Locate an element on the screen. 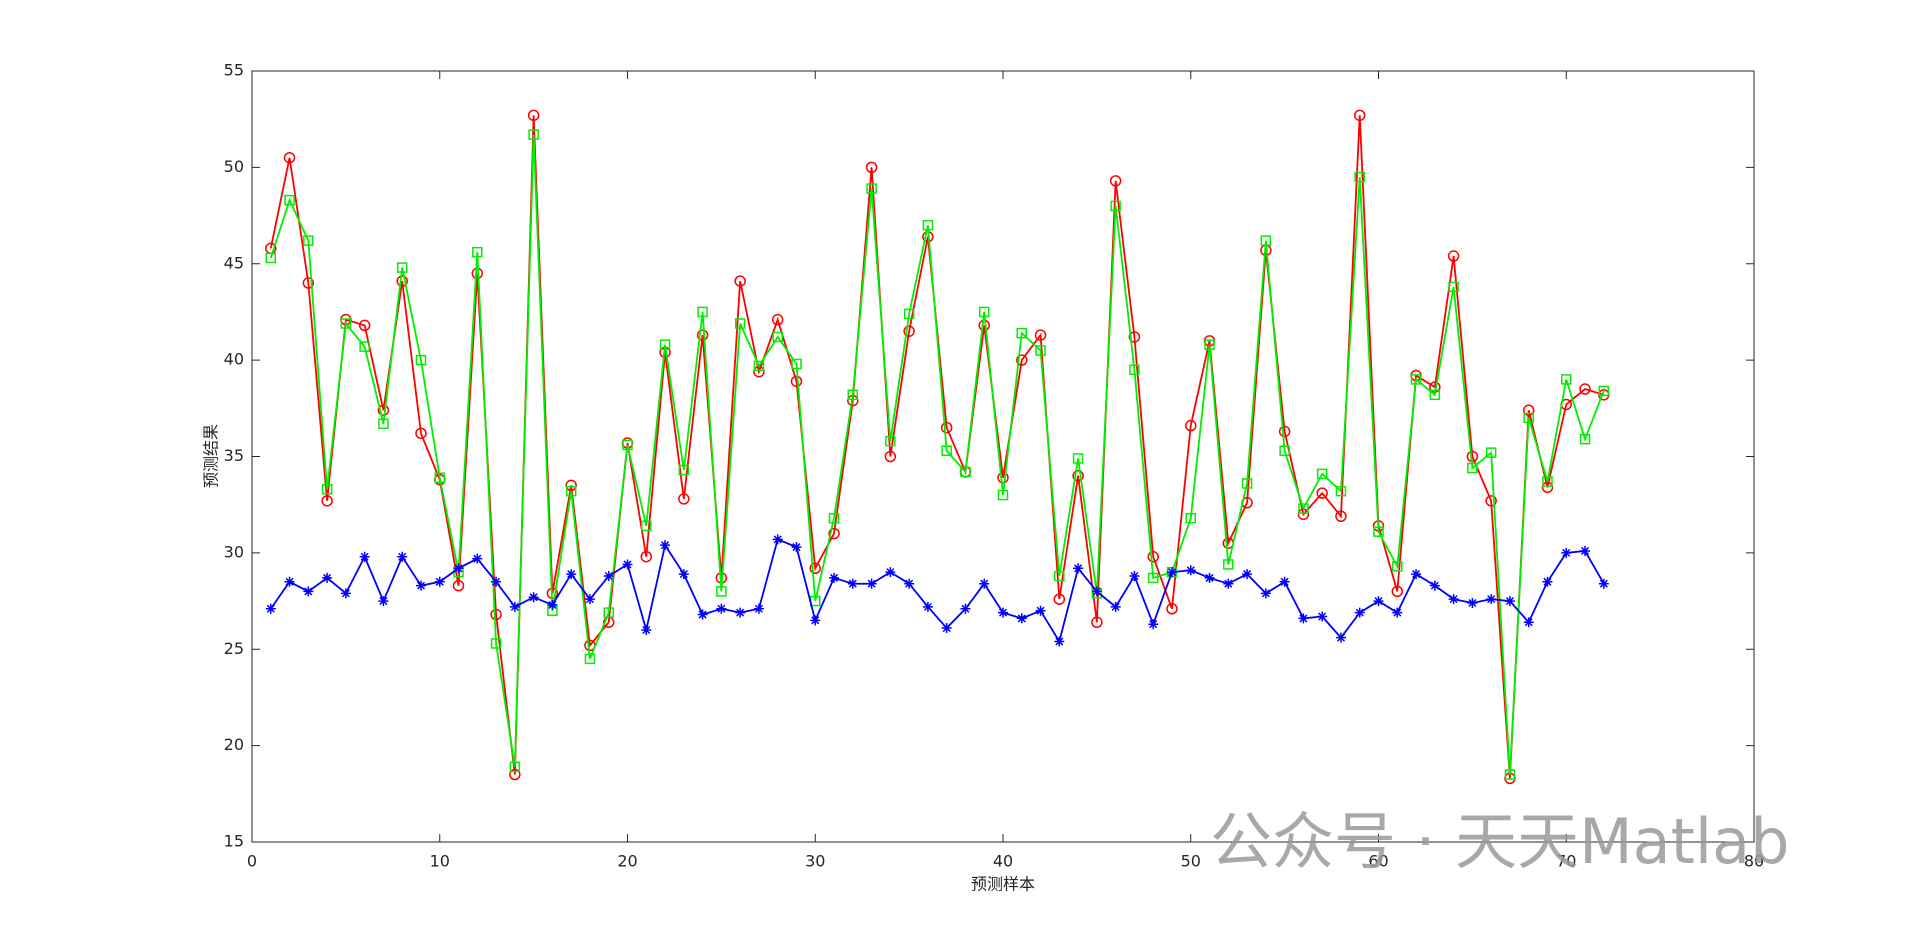 The width and height of the screenshot is (1920, 941). y-tick-label: 55 is located at coordinates (234, 70).